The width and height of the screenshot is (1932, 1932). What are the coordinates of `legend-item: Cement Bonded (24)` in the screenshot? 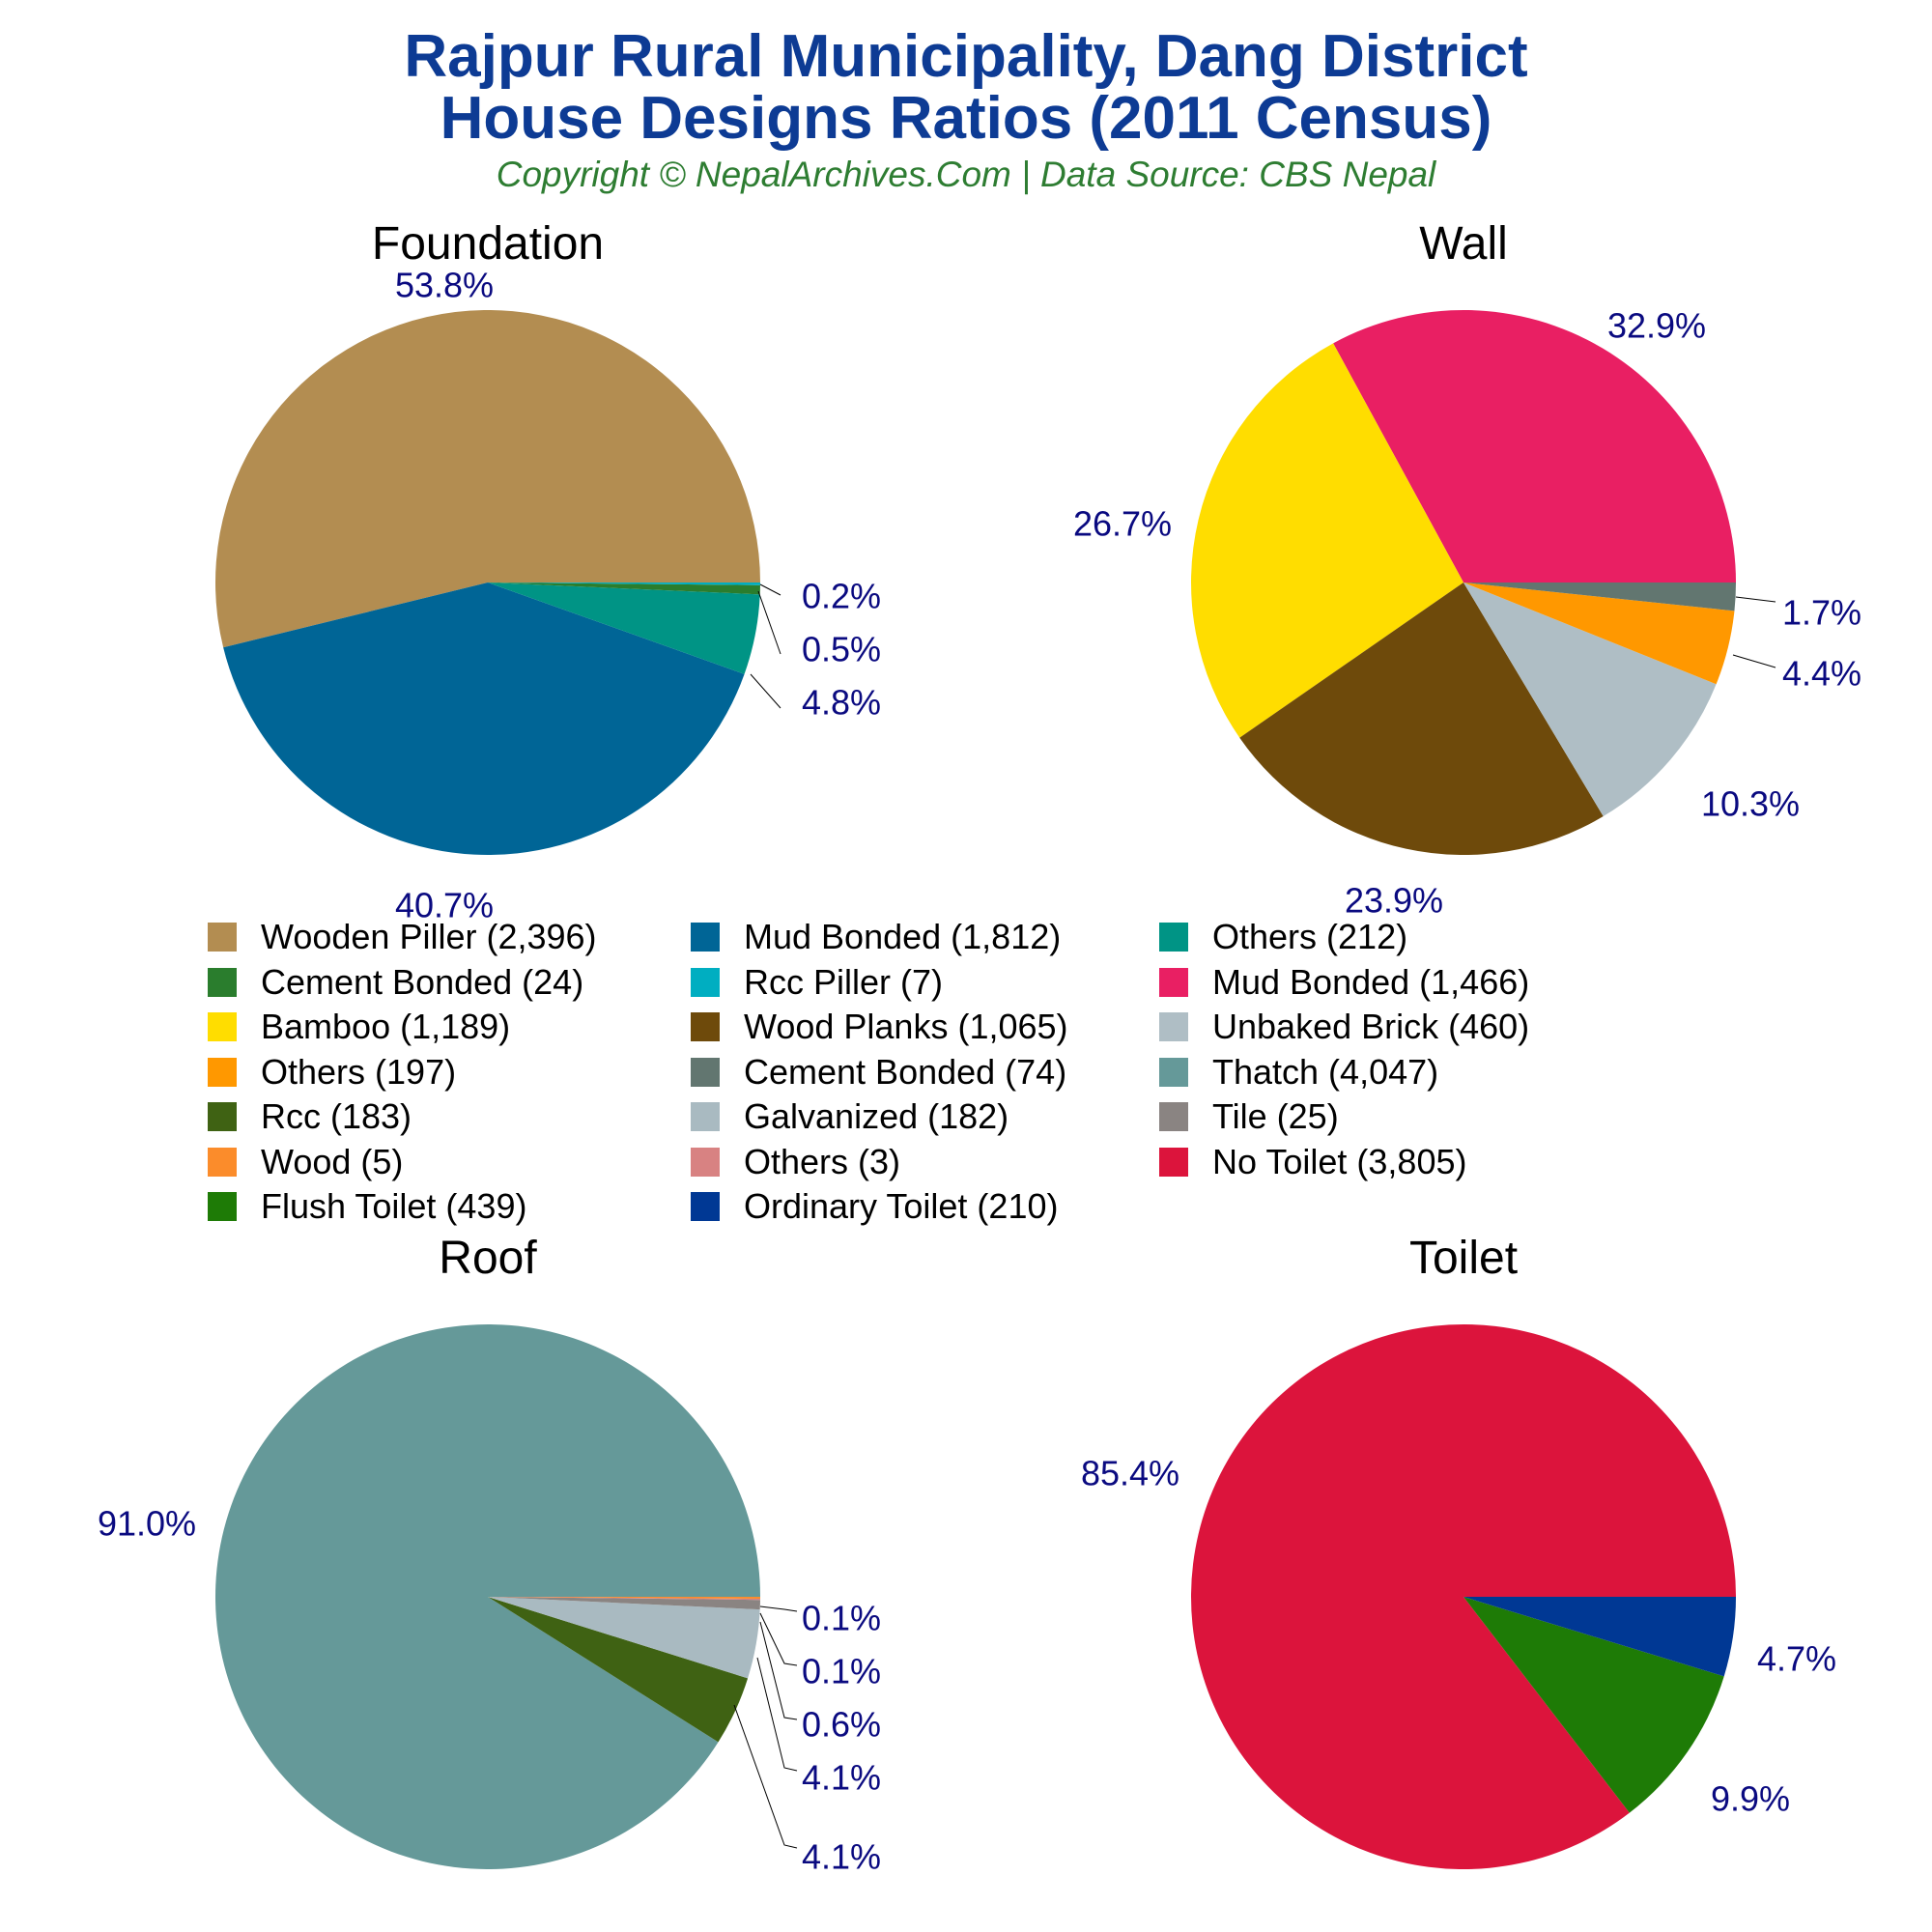 It's located at (396, 981).